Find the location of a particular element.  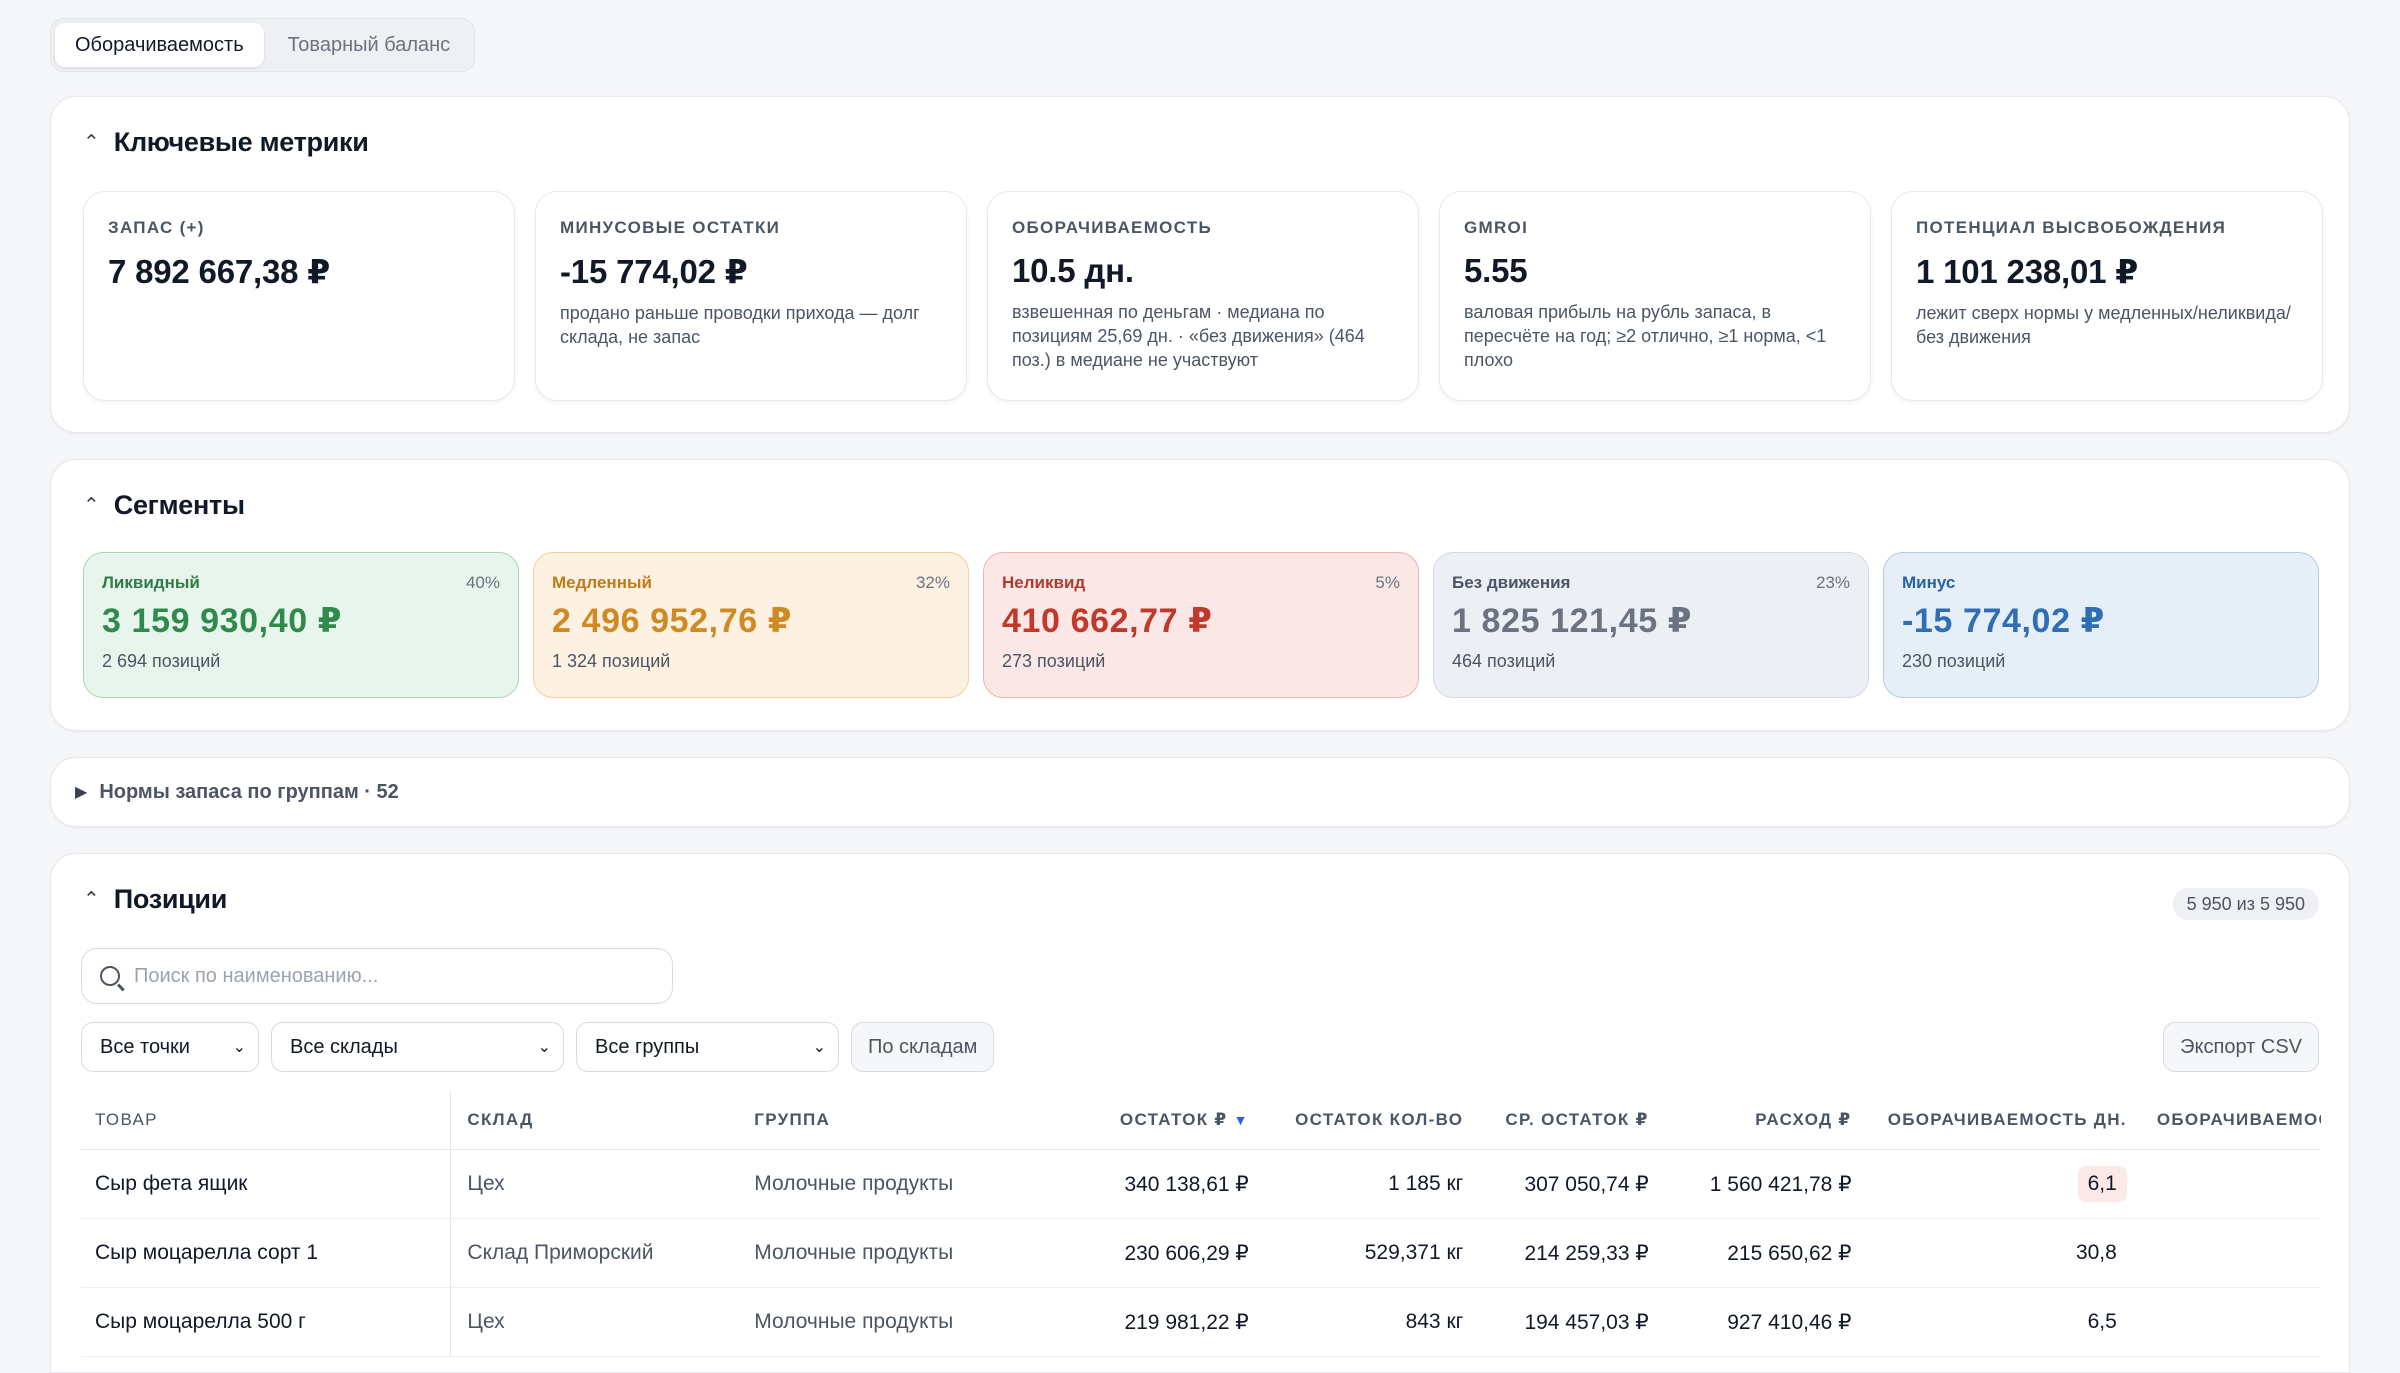

section-title: Позиции is located at coordinates (170, 899).